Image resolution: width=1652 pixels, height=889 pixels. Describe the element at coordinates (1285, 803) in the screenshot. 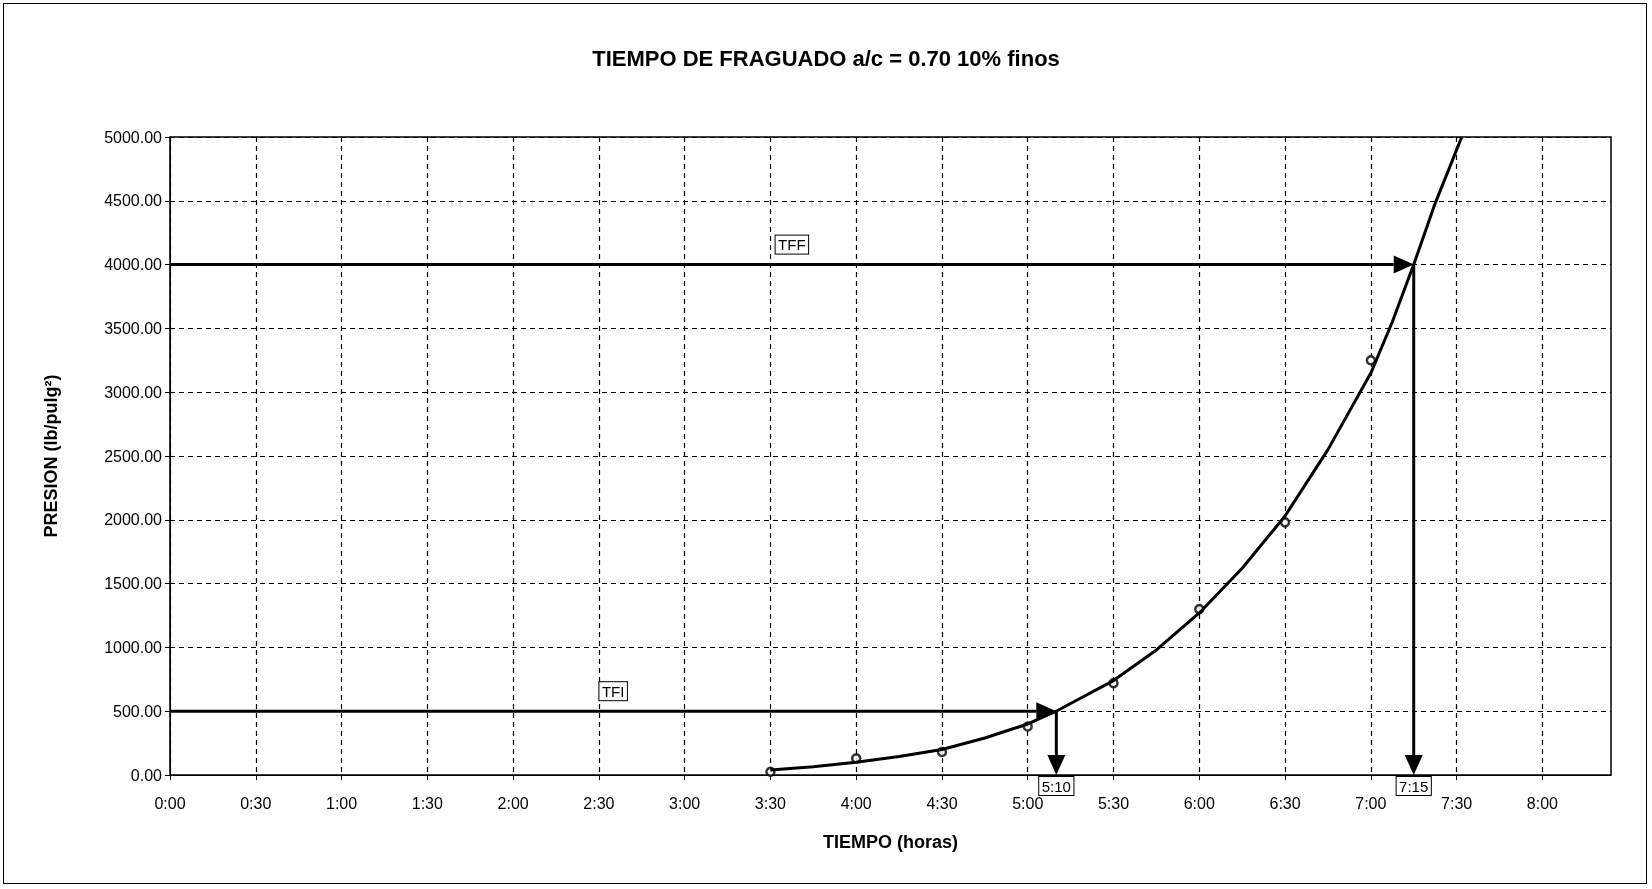

I see `x-tick-label: 6:30` at that location.